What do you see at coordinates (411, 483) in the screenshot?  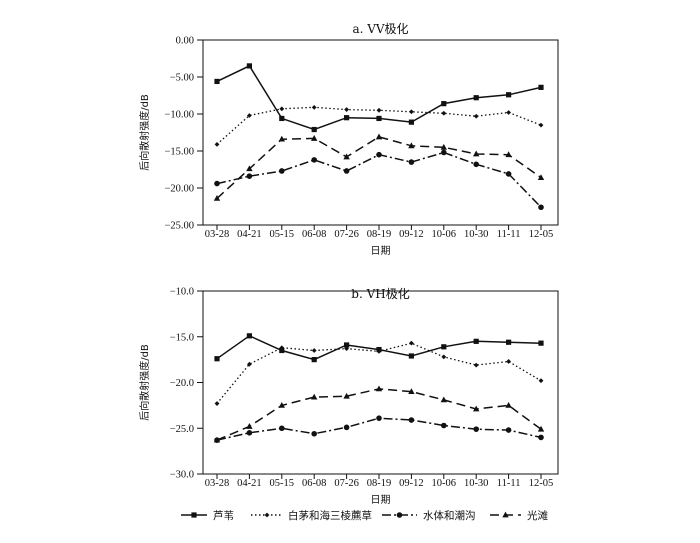 I see `x-tick-label: 09-12` at bounding box center [411, 483].